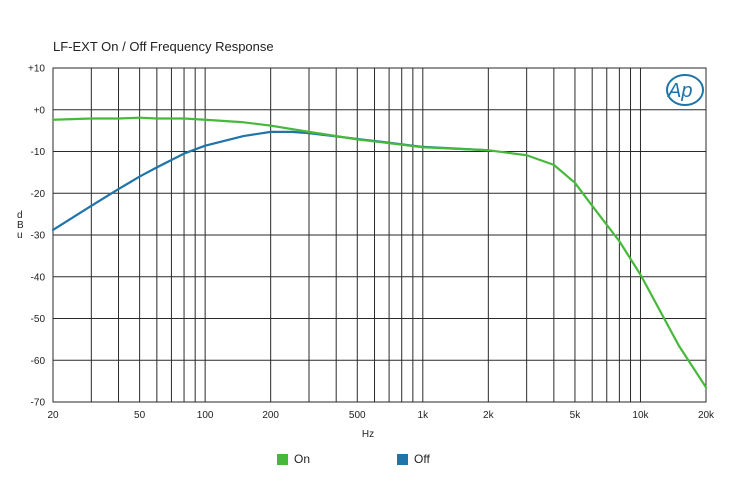 The image size is (733, 500). I want to click on y-tick-label: -10, so click(38, 152).